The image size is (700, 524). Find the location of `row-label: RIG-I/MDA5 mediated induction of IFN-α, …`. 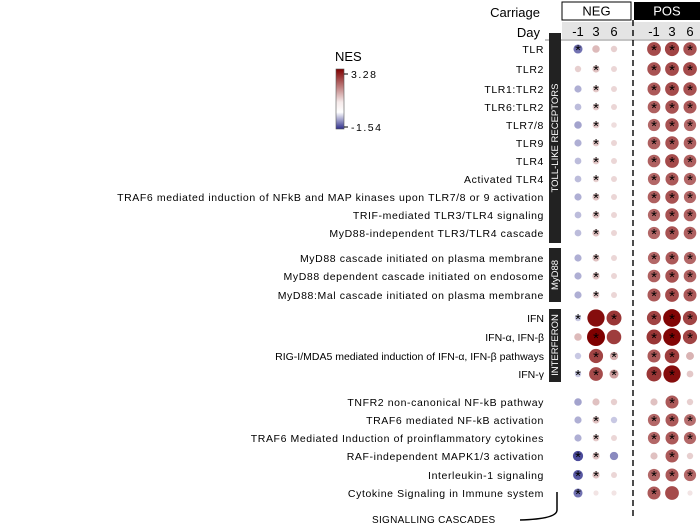

row-label: RIG-I/MDA5 mediated induction of IFN-α, … is located at coordinates (409, 357).